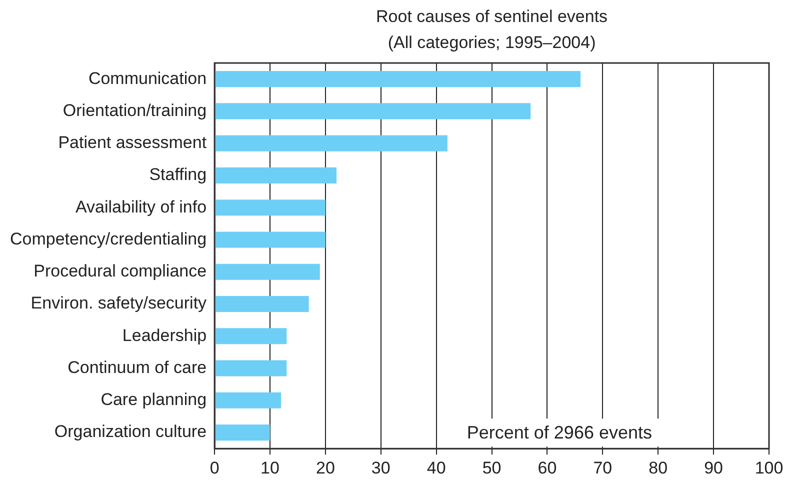 The height and width of the screenshot is (485, 793). What do you see at coordinates (492, 16) in the screenshot?
I see `chart-title: Root causes of sentinel events` at bounding box center [492, 16].